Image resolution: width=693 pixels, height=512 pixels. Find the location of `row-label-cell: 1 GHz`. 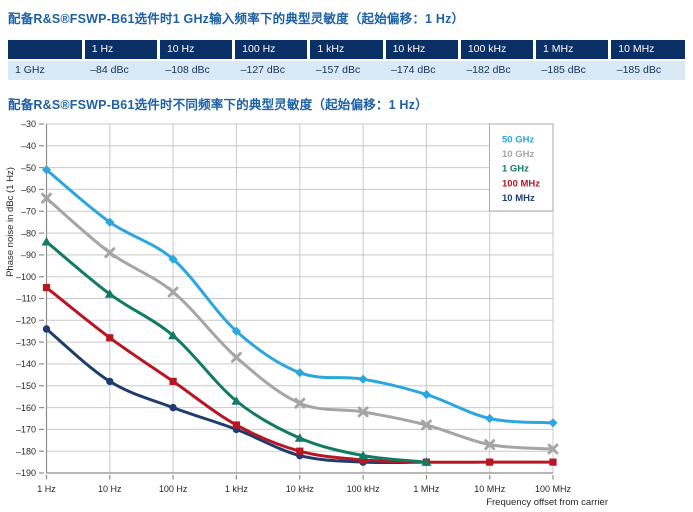

row-label-cell: 1 GHz is located at coordinates (46, 69).